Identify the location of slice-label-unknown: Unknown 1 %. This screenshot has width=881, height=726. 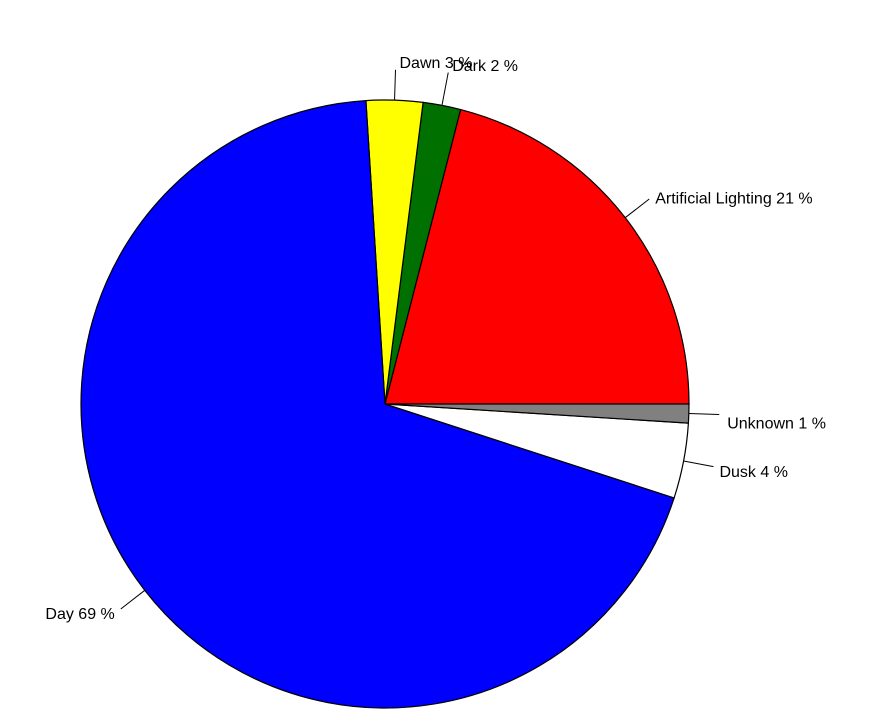
(776, 424).